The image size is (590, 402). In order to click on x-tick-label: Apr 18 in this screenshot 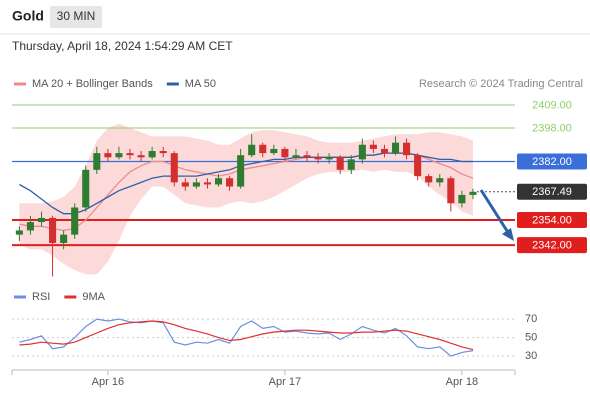, I will do `click(462, 382)`.